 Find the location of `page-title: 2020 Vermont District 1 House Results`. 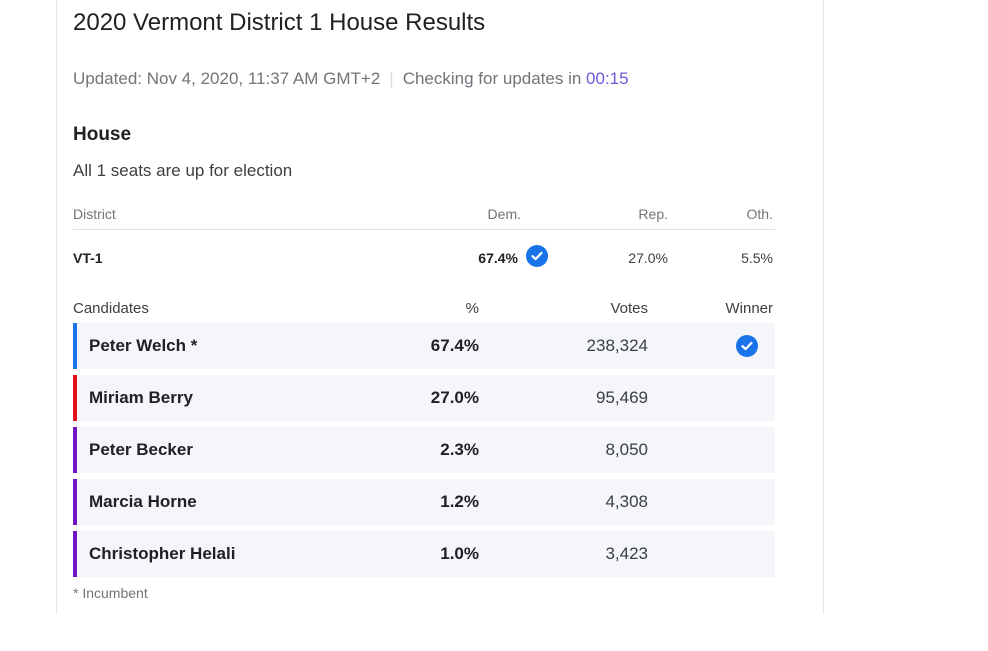

page-title: 2020 Vermont District 1 House Results is located at coordinates (279, 22).